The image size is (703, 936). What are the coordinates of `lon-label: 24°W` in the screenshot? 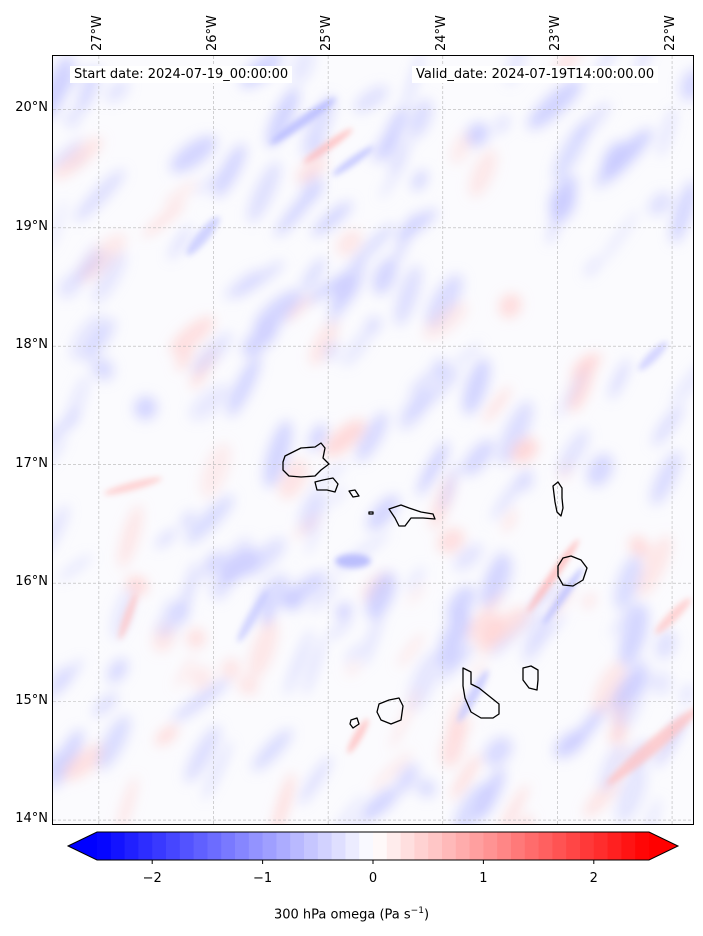 It's located at (441, 33).